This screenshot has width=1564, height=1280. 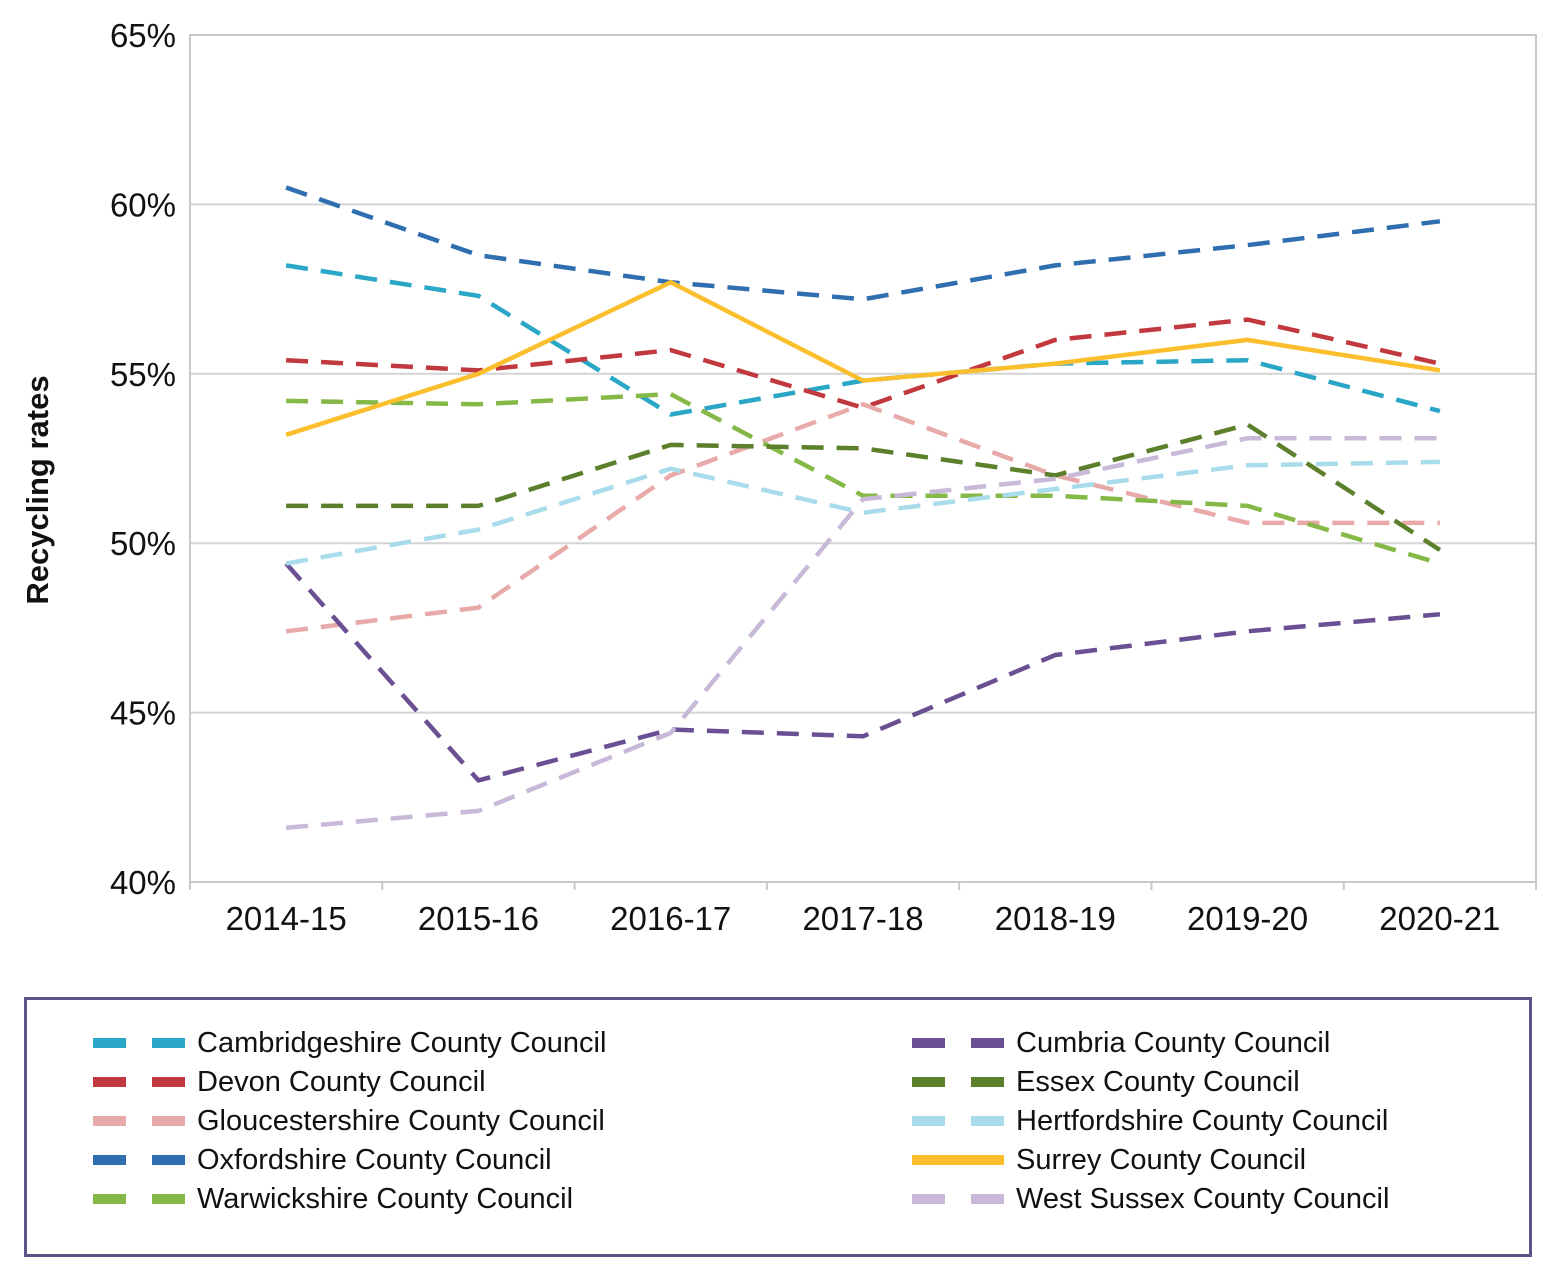 I want to click on series-line-hertfordshire-county-council, so click(x=862, y=512).